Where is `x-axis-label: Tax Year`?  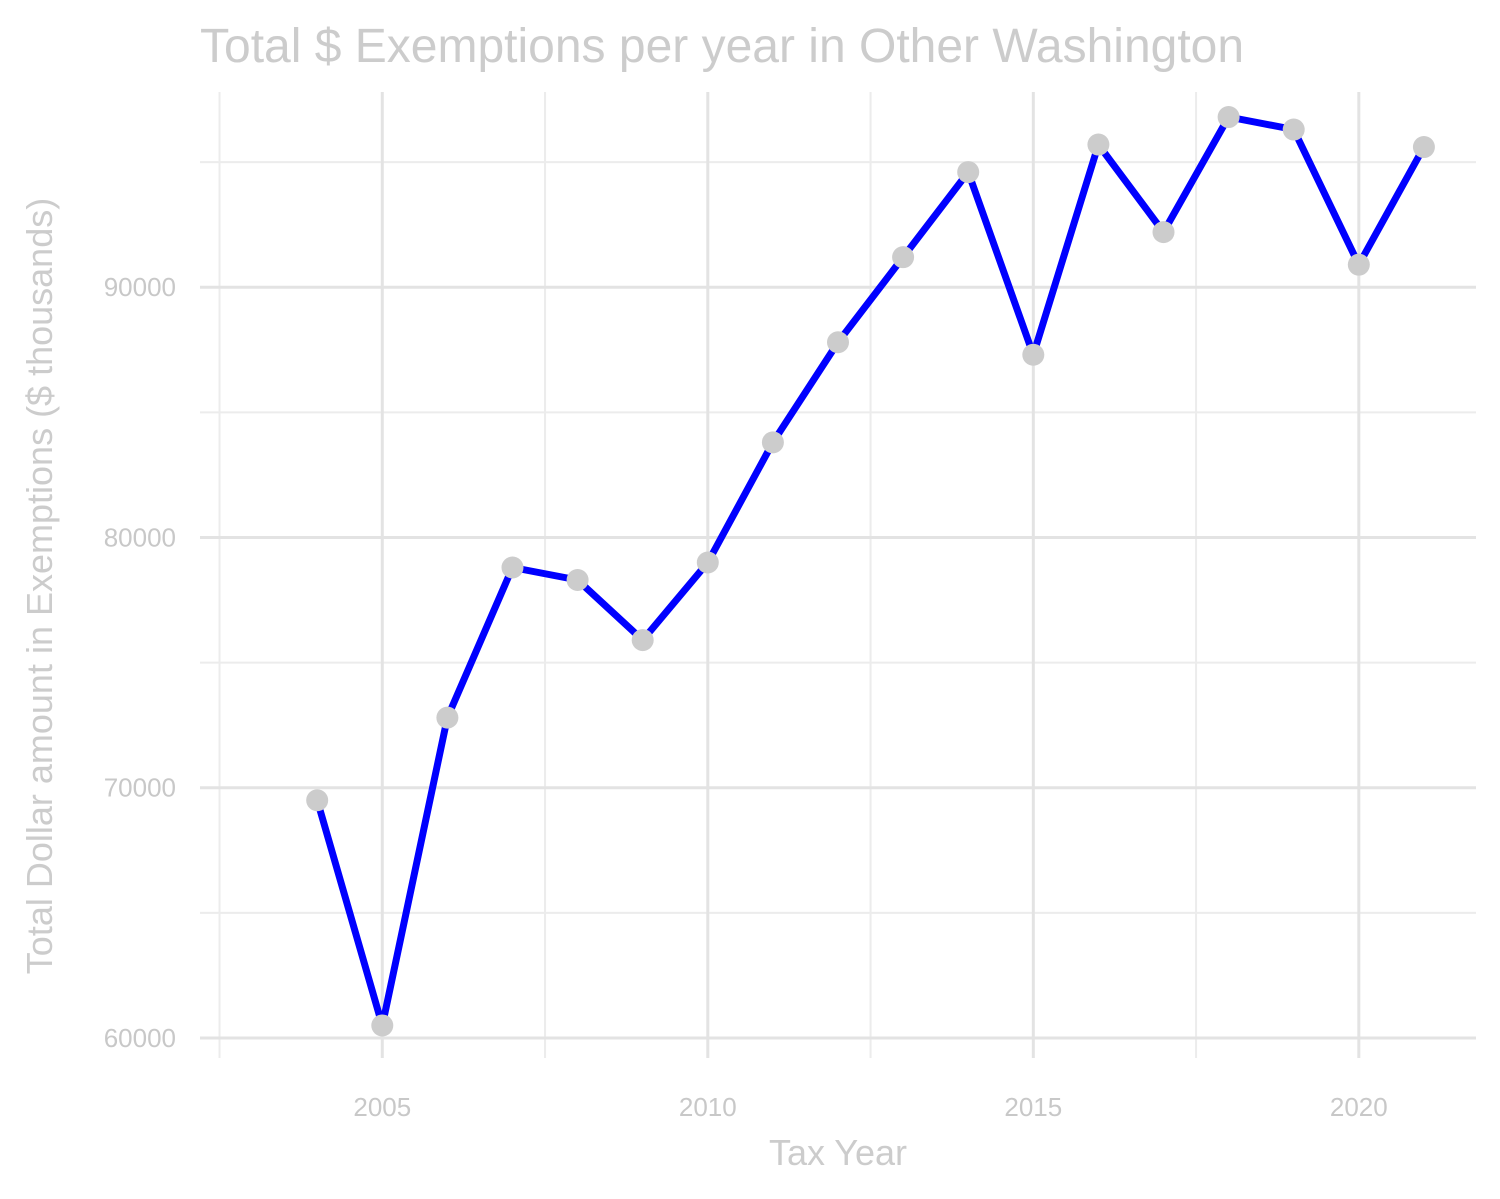
x-axis-label: Tax Year is located at coordinates (838, 1152).